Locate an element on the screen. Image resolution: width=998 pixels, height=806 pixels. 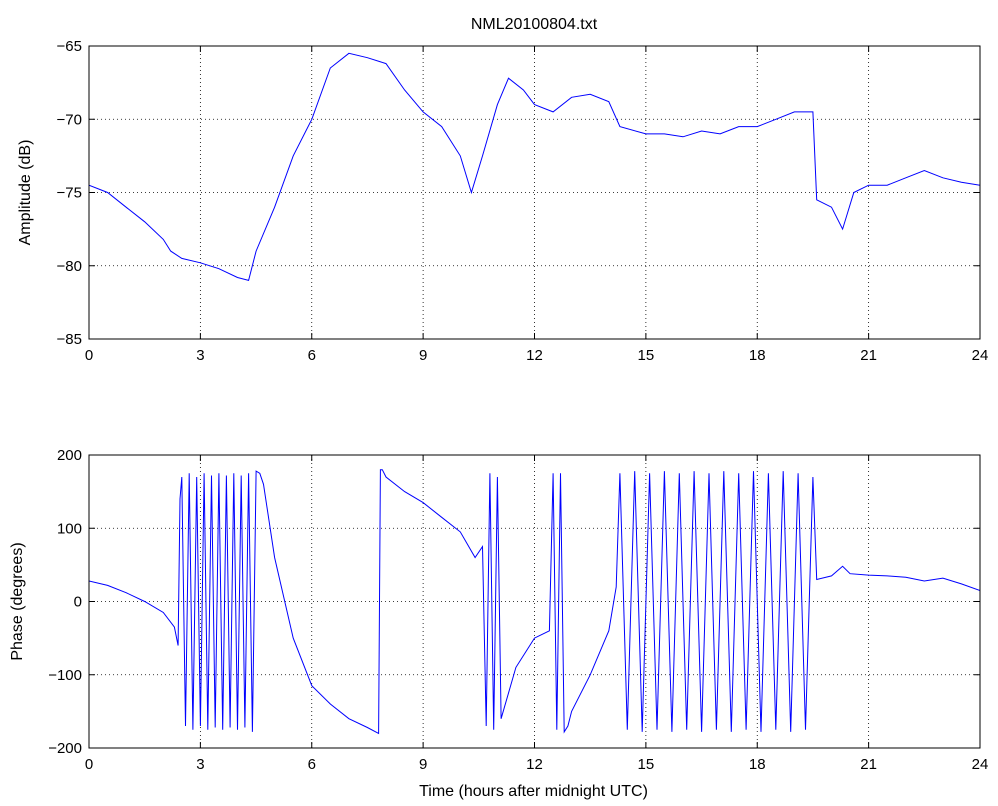
phase-x-tick-label: 6 is located at coordinates (312, 764).